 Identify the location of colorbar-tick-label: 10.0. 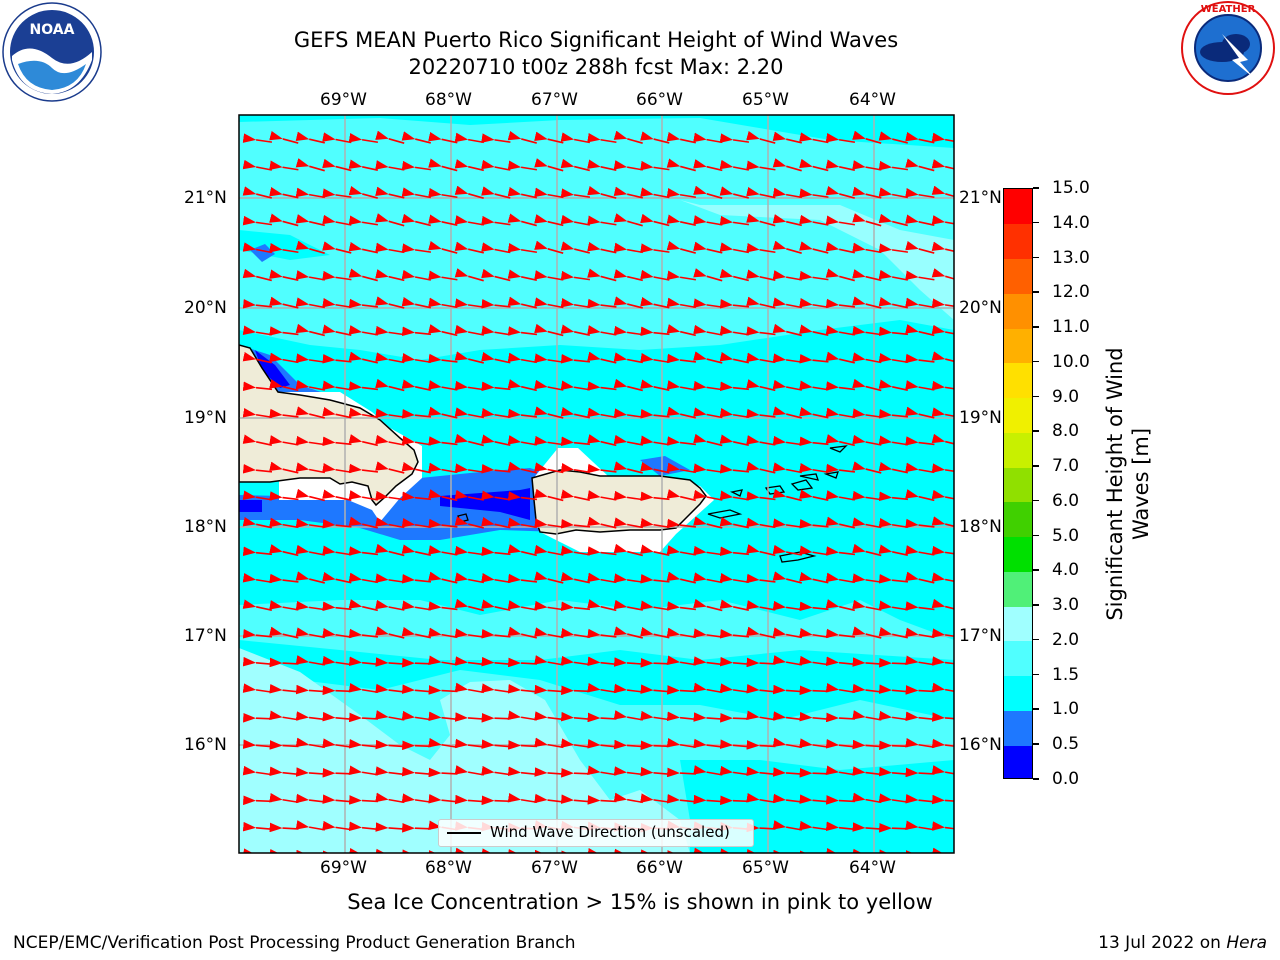
(1071, 361).